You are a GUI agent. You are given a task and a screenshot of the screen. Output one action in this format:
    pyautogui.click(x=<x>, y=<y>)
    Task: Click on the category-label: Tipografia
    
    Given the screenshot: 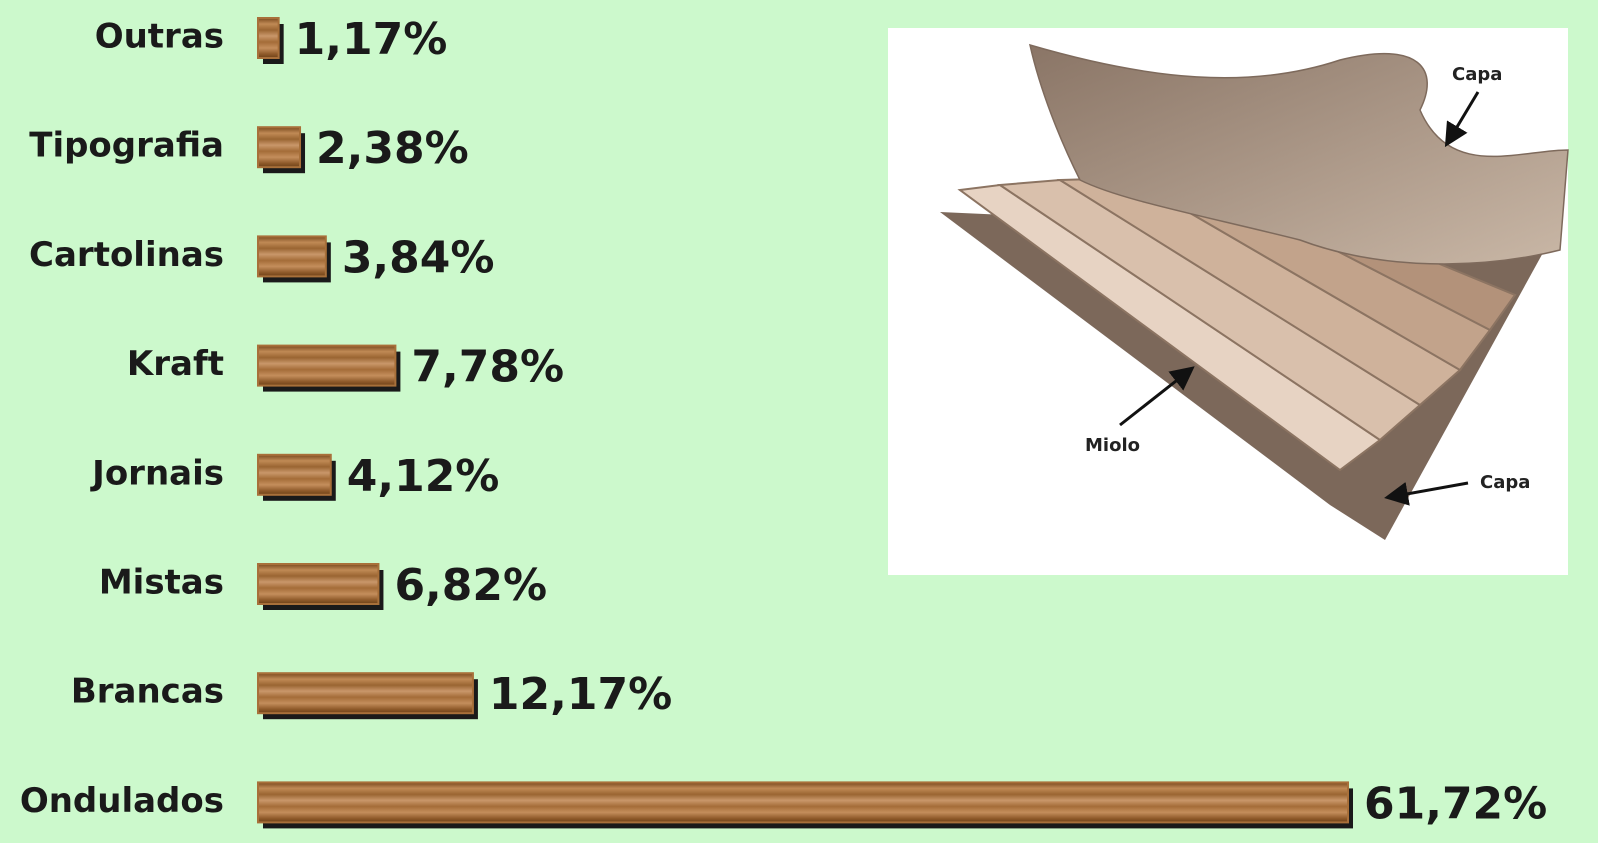 What is the action you would take?
    pyautogui.click(x=126, y=146)
    